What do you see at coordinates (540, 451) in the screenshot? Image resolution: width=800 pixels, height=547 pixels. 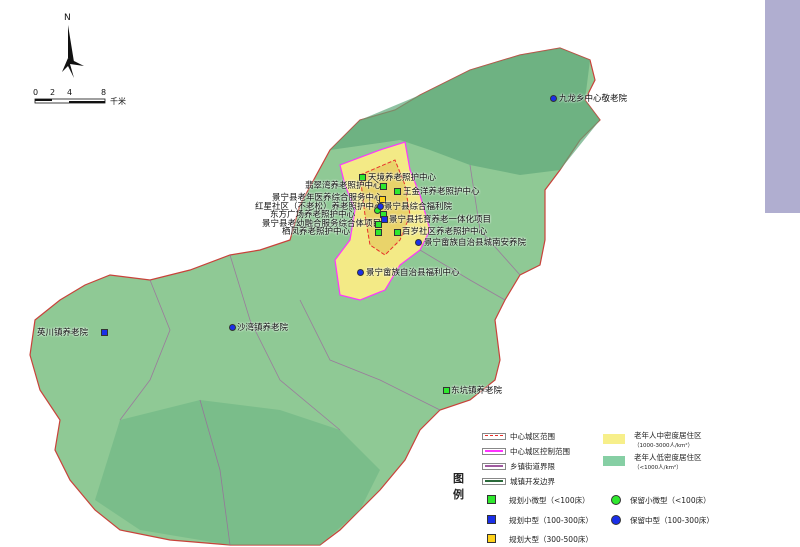 I see `legend-label: 中心城区控制范围` at bounding box center [540, 451].